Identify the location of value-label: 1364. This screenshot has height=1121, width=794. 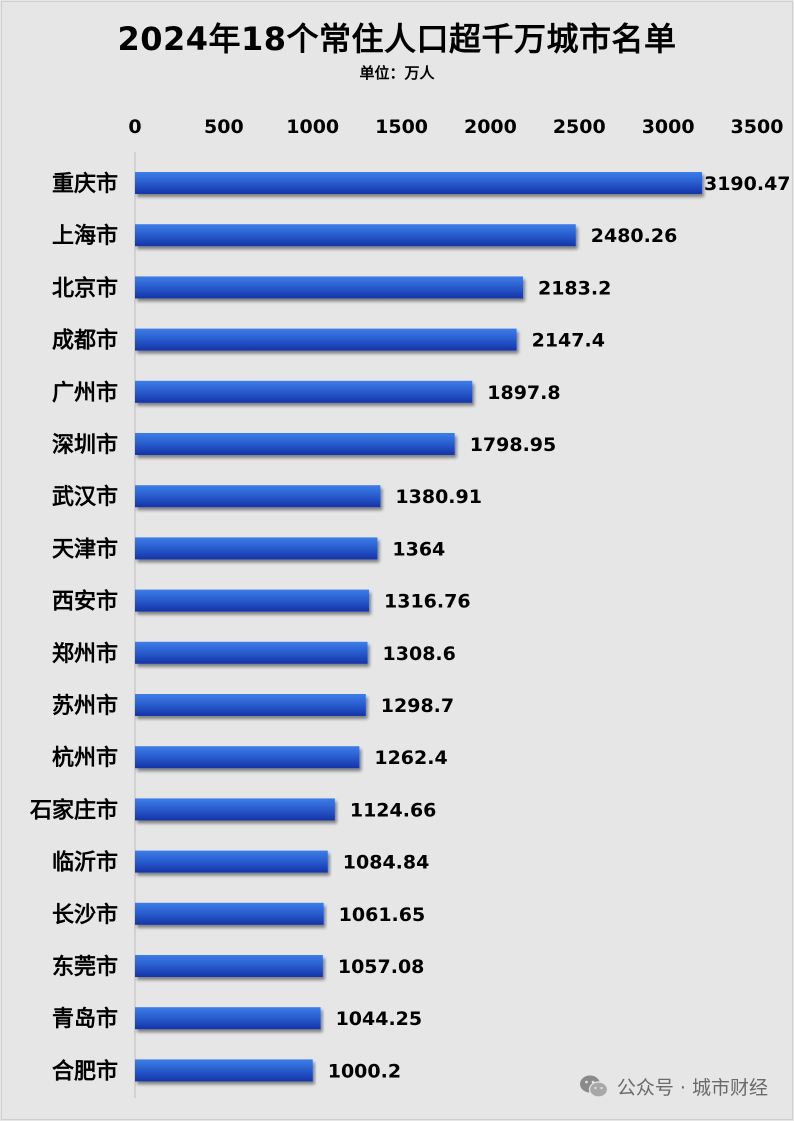
(418, 549).